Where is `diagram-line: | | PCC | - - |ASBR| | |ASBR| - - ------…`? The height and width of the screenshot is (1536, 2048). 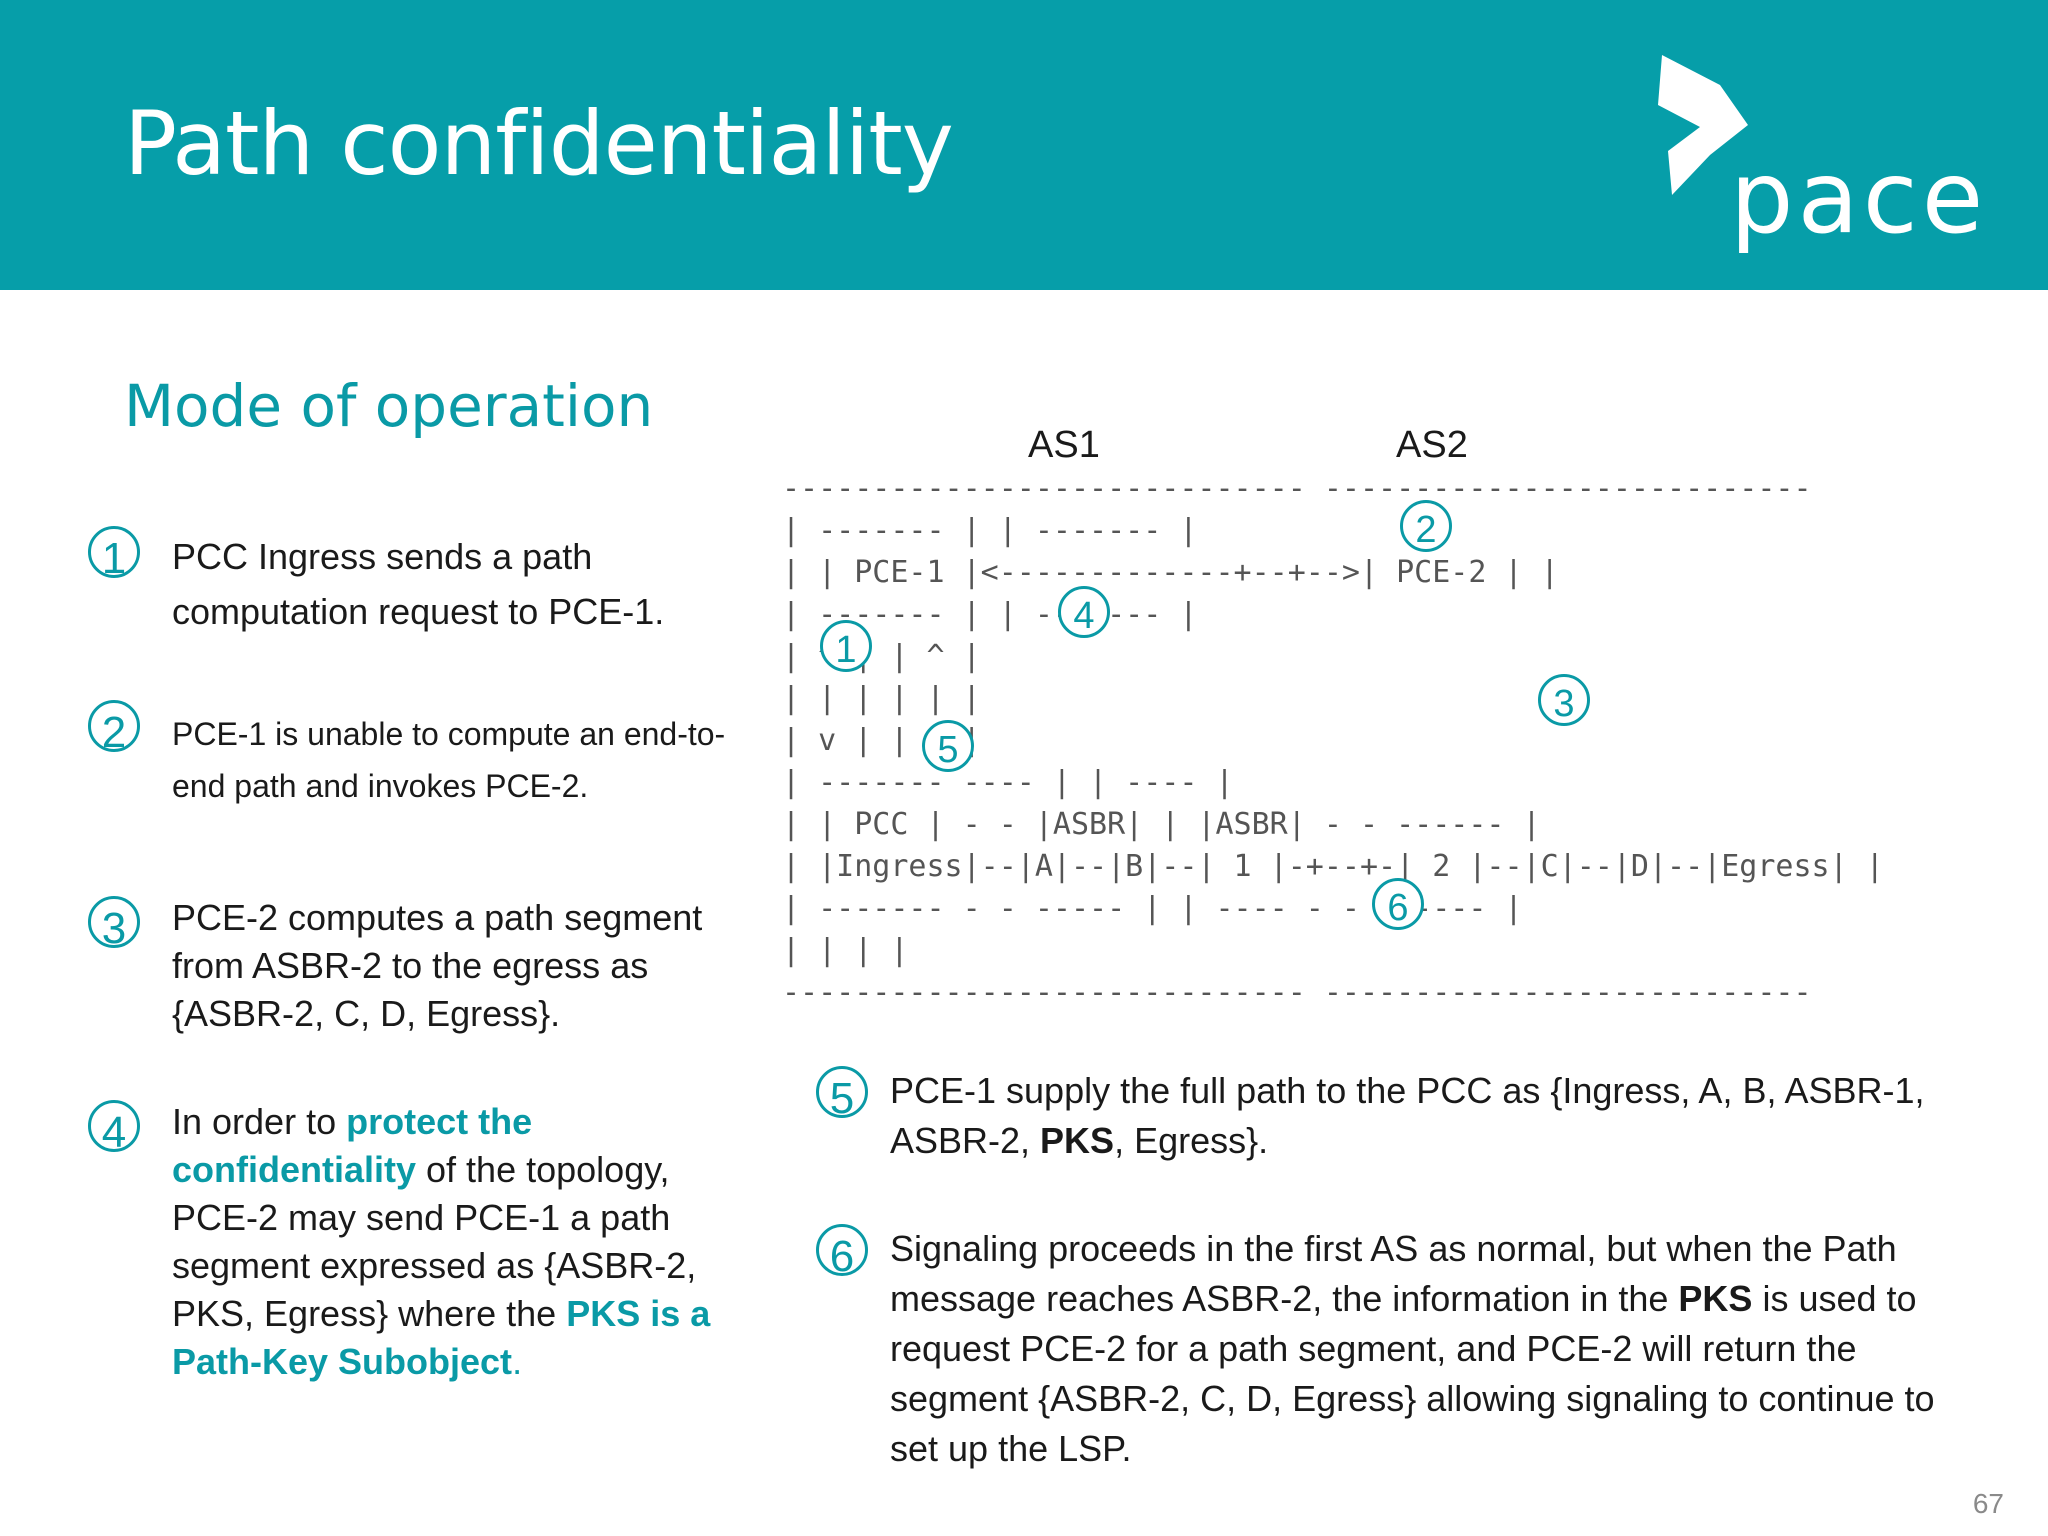 diagram-line: | | PCC | - - |ASBR| | |ASBR| - - ------… is located at coordinates (1161, 824).